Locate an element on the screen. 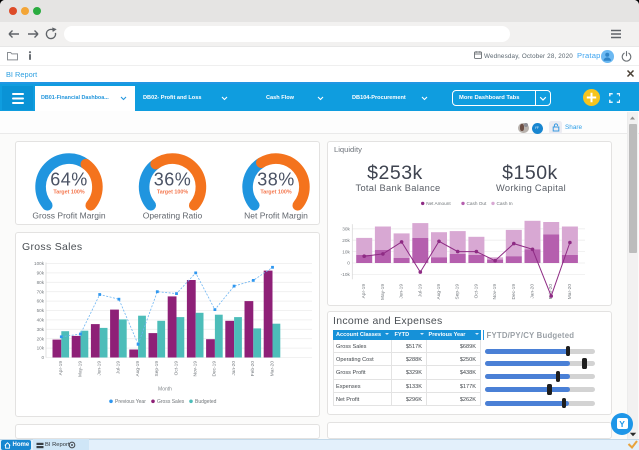 Image resolution: width=639 pixels, height=450 pixels. svg-text: 38% is located at coordinates (276, 179).